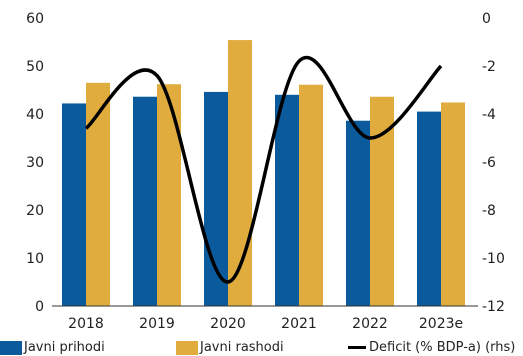  What do you see at coordinates (86, 324) in the screenshot?
I see `x-tick-label: 2018` at bounding box center [86, 324].